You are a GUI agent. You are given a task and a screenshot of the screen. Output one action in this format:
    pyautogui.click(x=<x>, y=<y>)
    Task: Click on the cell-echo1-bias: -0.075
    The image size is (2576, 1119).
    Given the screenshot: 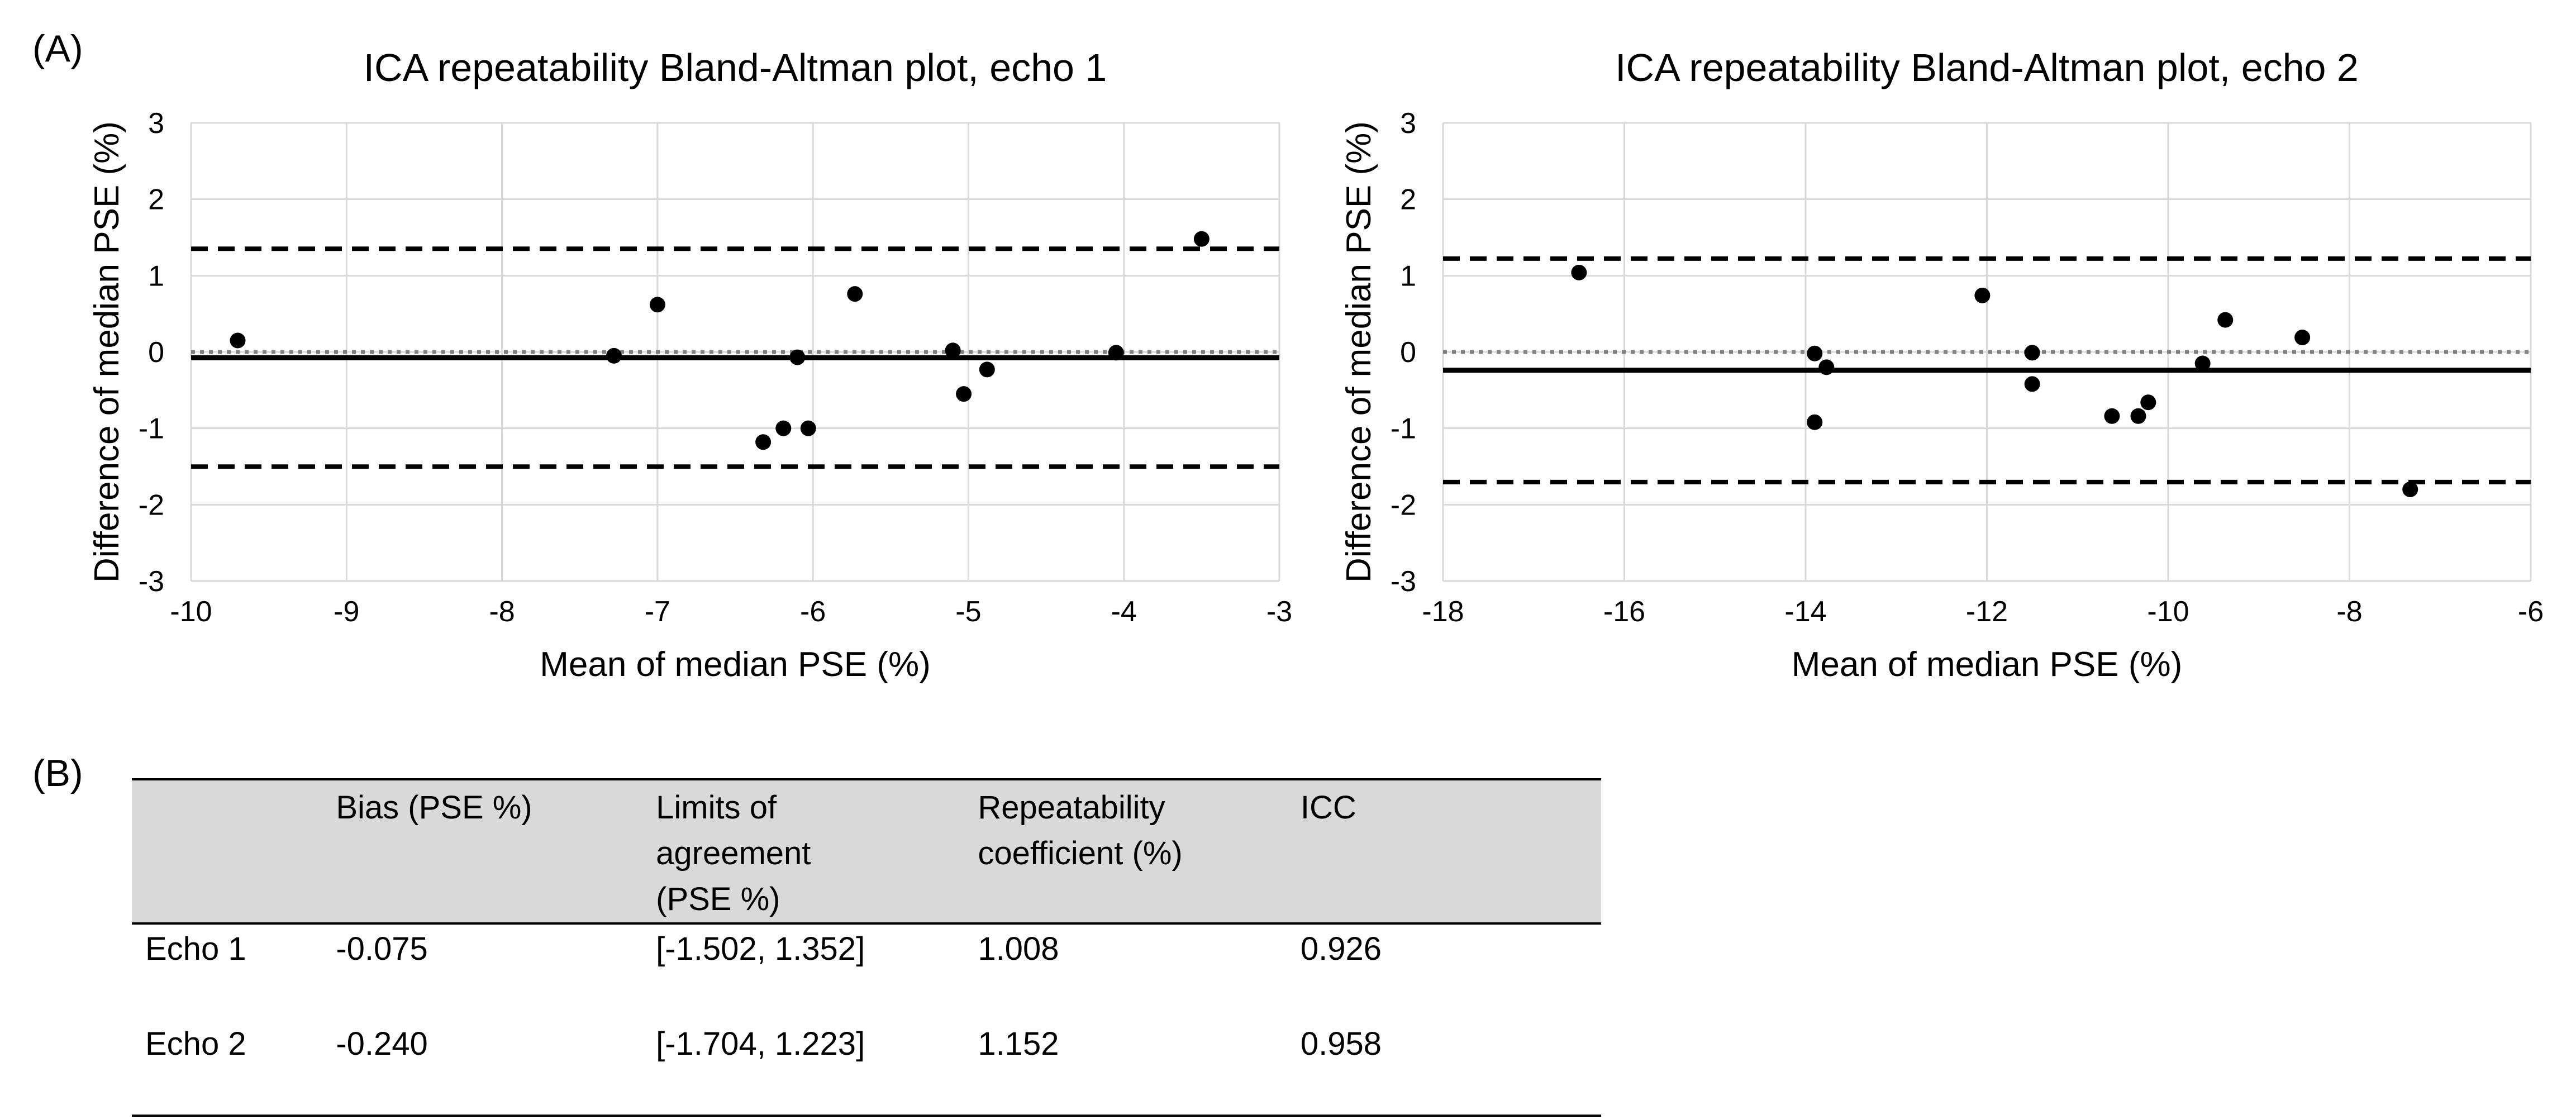 What is the action you would take?
    pyautogui.click(x=382, y=949)
    